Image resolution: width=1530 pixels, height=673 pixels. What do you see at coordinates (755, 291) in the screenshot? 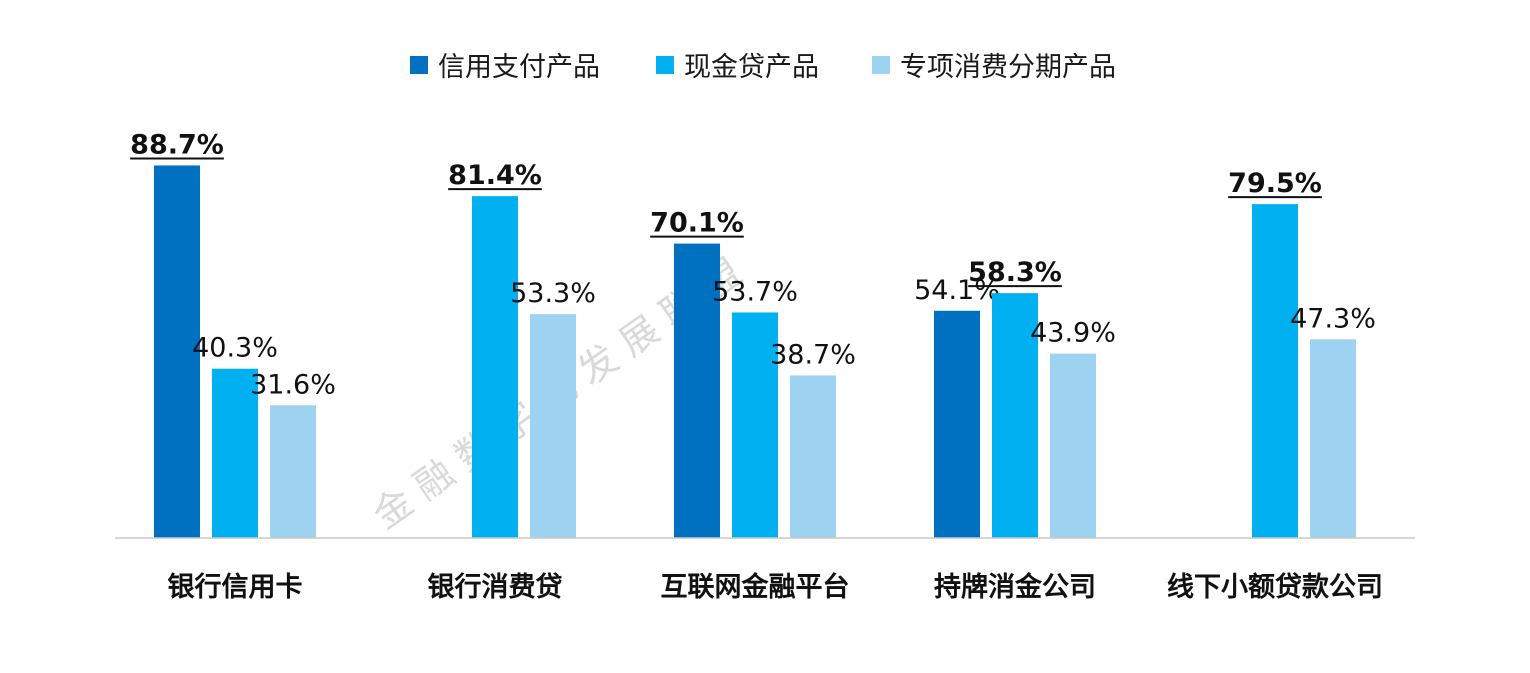
I see `data-label: 53.7%` at bounding box center [755, 291].